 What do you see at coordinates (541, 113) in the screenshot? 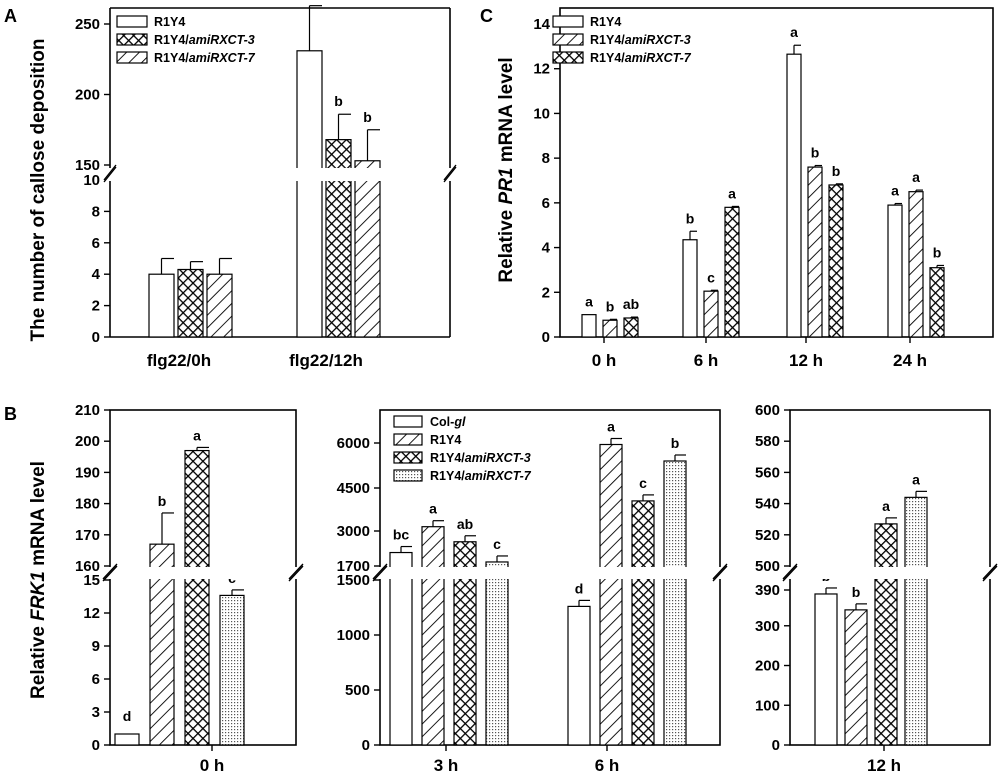
I see `panel-c-y-tick-label: 10` at bounding box center [541, 113].